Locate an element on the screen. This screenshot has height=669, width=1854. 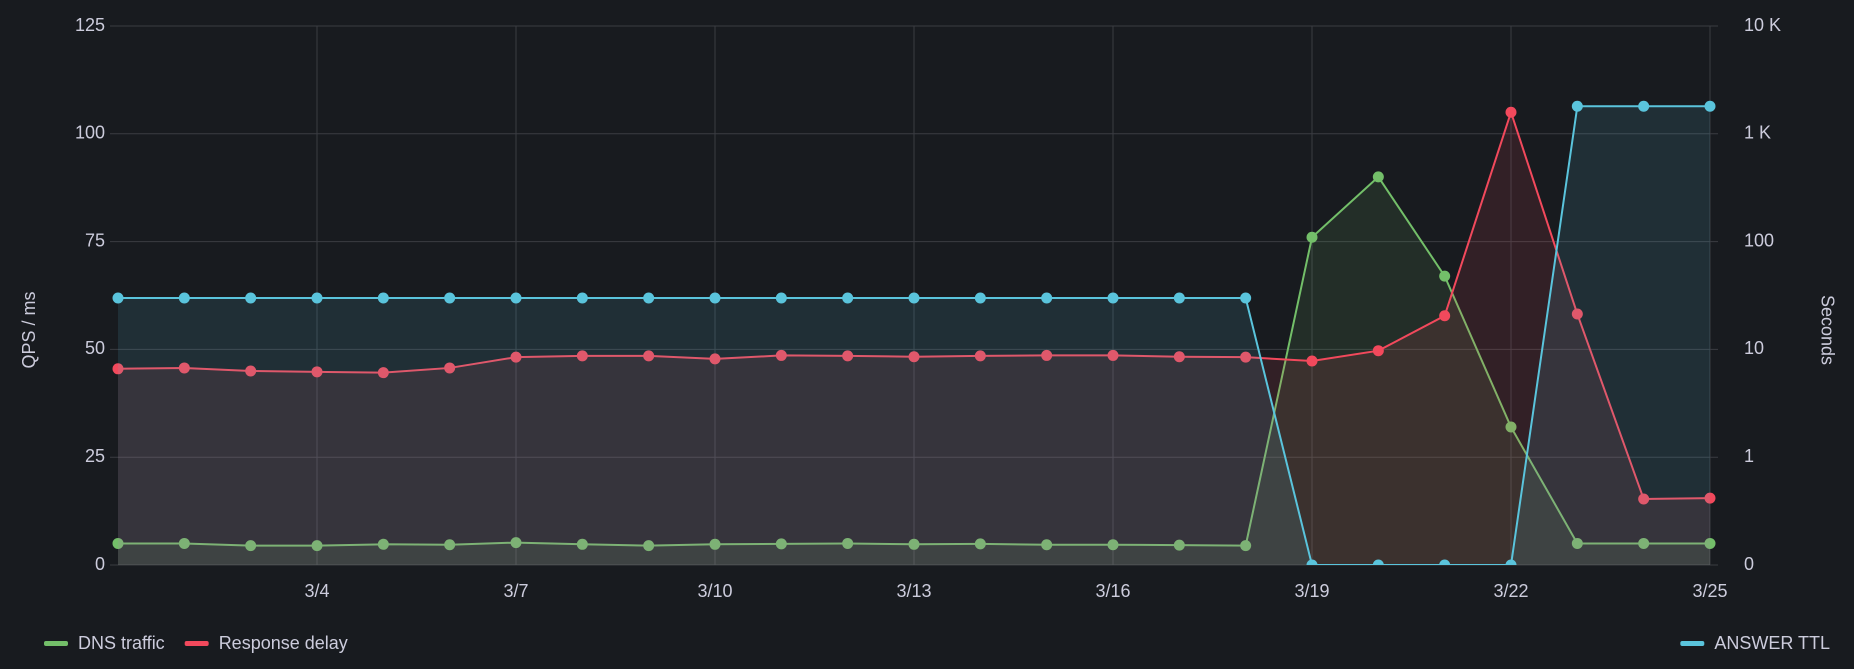
y2-tick-label: 1 K is located at coordinates (1757, 133).